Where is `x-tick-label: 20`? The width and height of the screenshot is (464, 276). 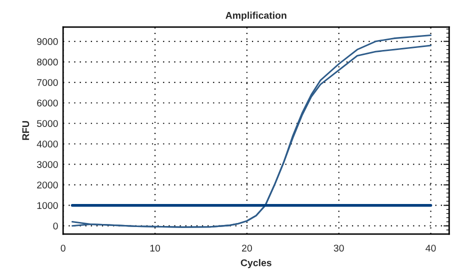 x-tick-label: 20 is located at coordinates (247, 248).